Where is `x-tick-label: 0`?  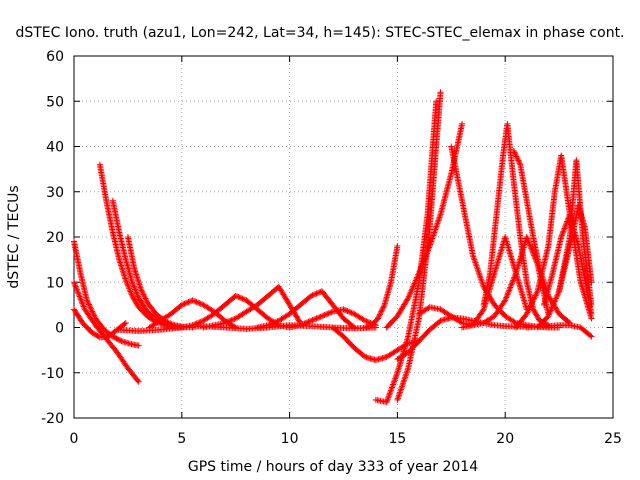 x-tick-label: 0 is located at coordinates (74, 439).